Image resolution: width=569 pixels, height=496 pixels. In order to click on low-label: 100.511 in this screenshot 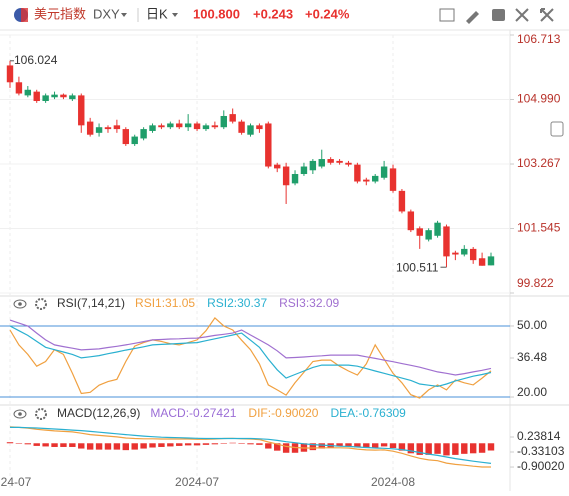, I will do `click(417, 267)`.